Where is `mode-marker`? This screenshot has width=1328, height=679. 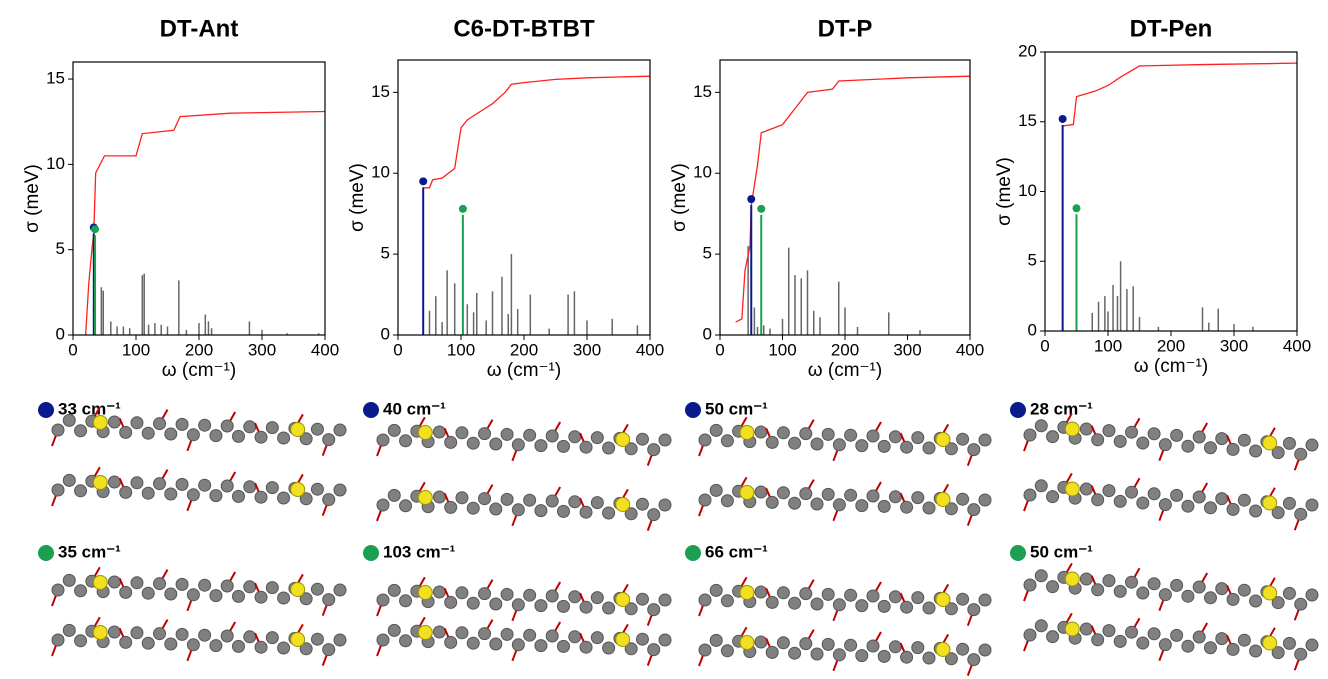
mode-marker is located at coordinates (1018, 553).